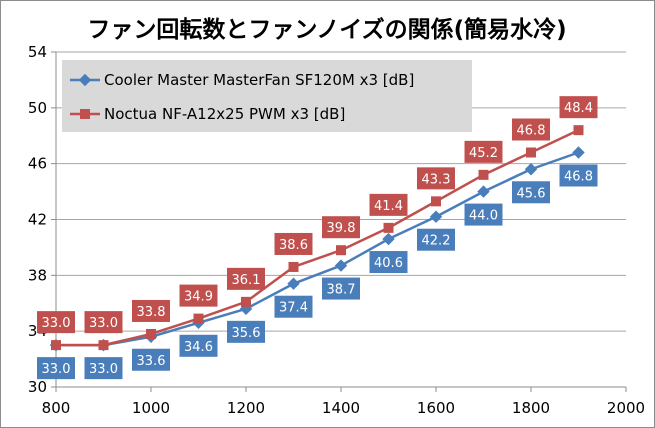 This screenshot has height=428, width=655. I want to click on data-label: 33.6, so click(151, 359).